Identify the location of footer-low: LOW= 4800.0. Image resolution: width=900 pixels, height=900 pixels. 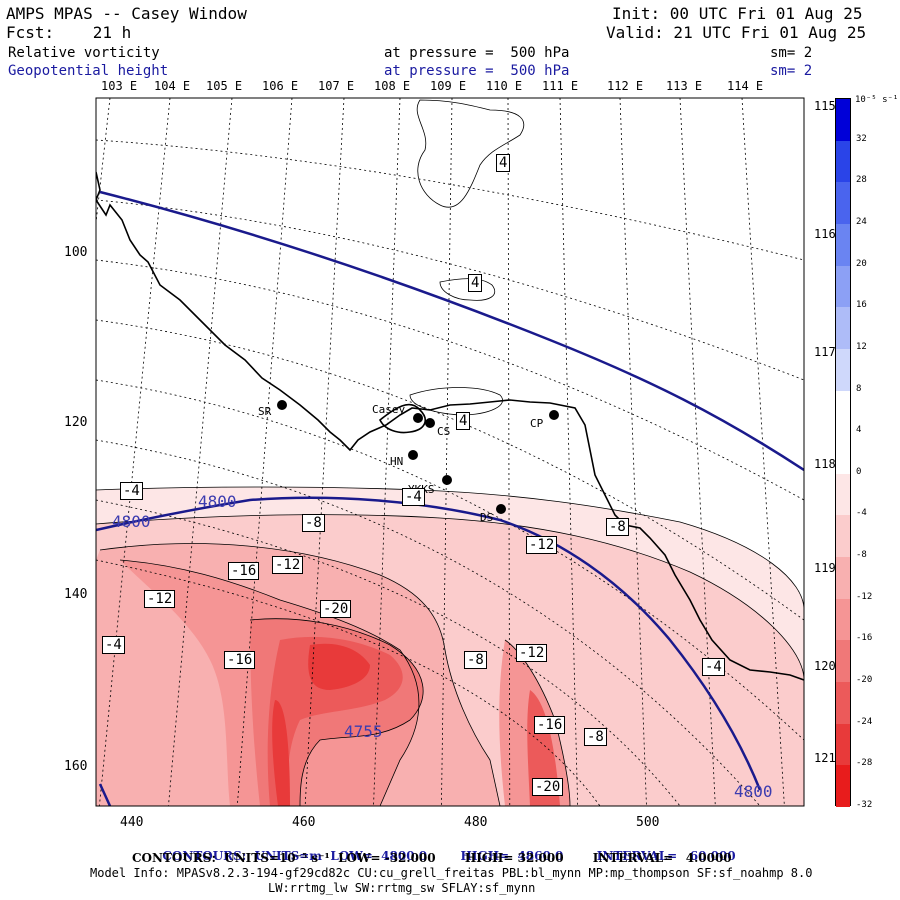
(379, 856).